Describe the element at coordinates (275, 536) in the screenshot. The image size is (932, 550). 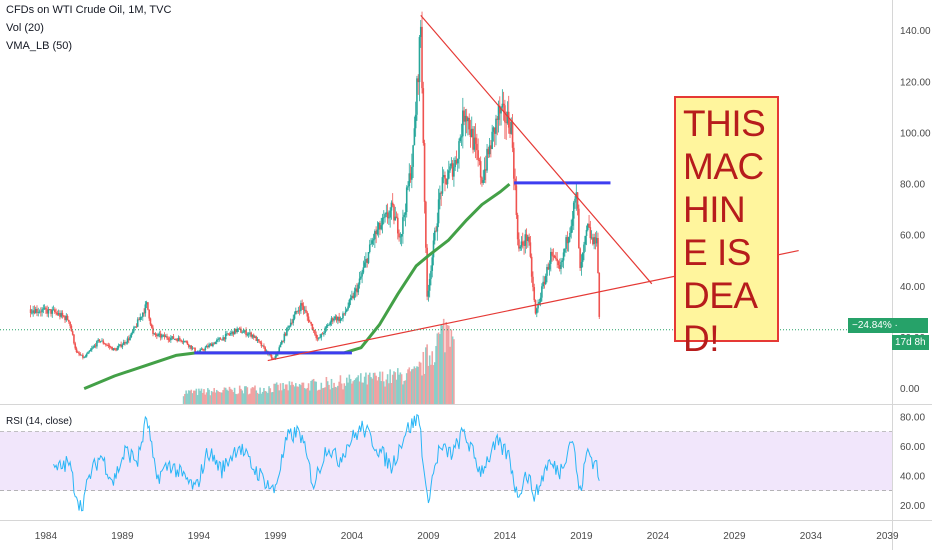
I see `time-tick-label: 1999` at that location.